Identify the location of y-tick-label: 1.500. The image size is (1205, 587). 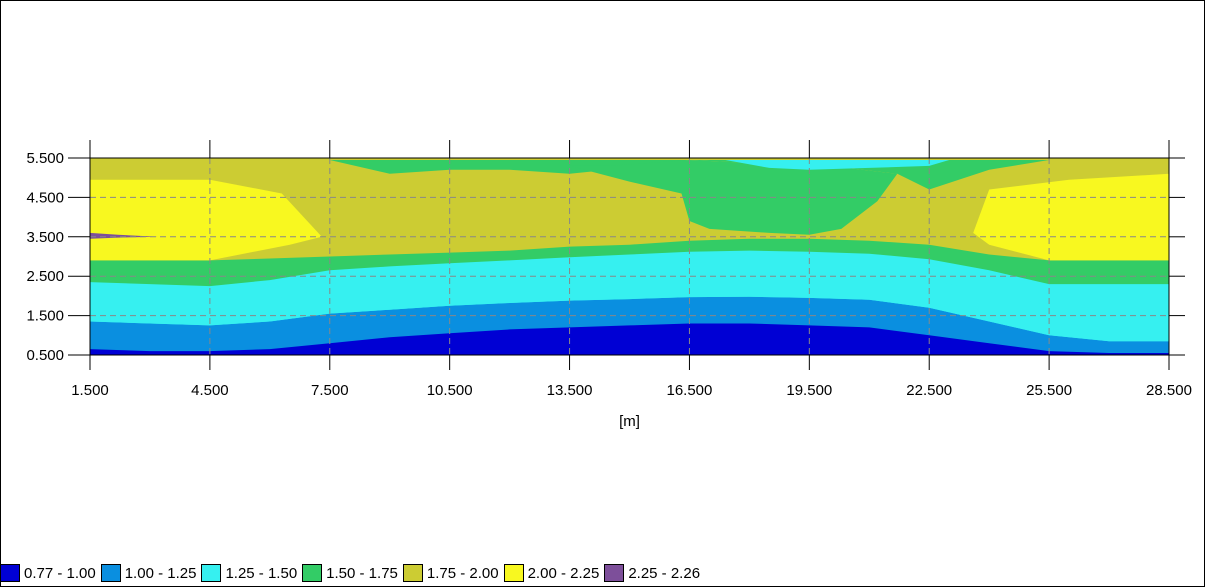
(45, 316).